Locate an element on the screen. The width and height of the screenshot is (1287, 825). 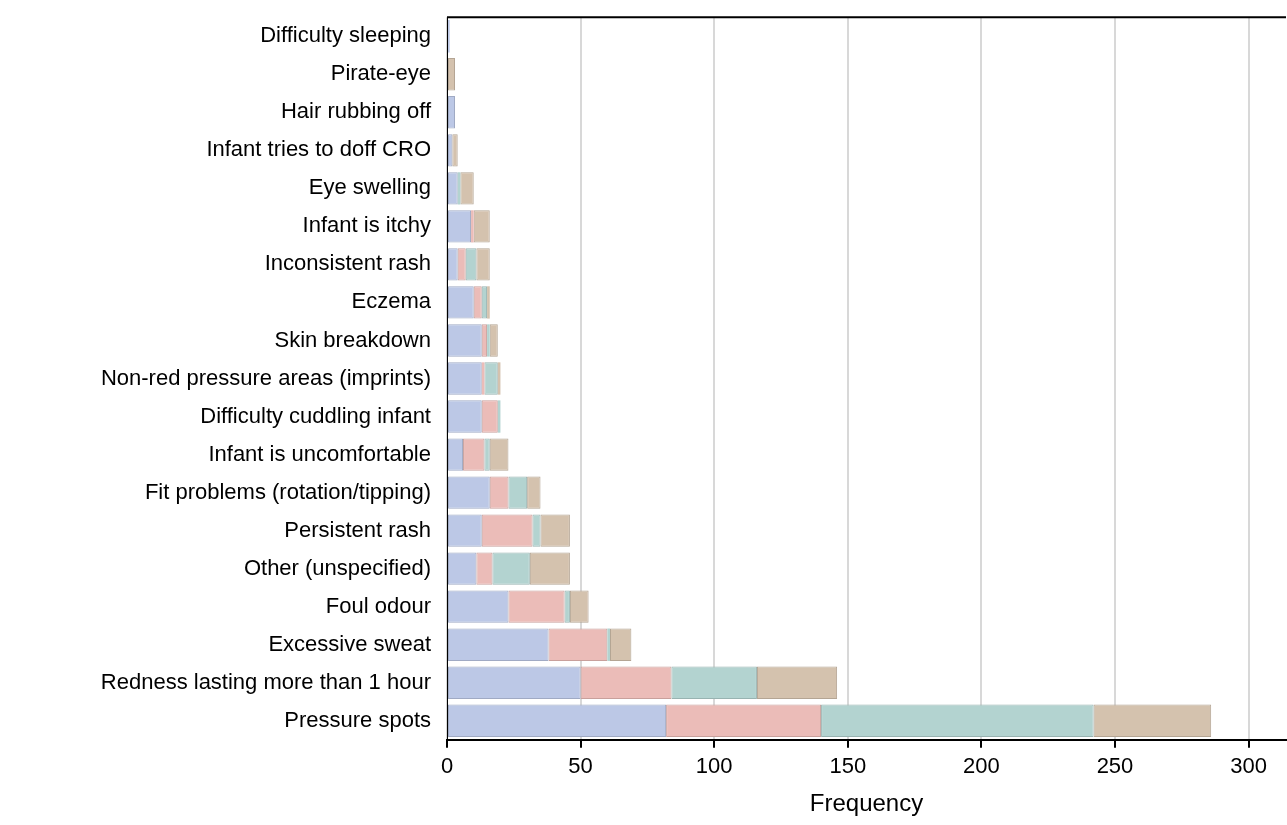
y-tick-label: Excessive sweat is located at coordinates (349, 643).